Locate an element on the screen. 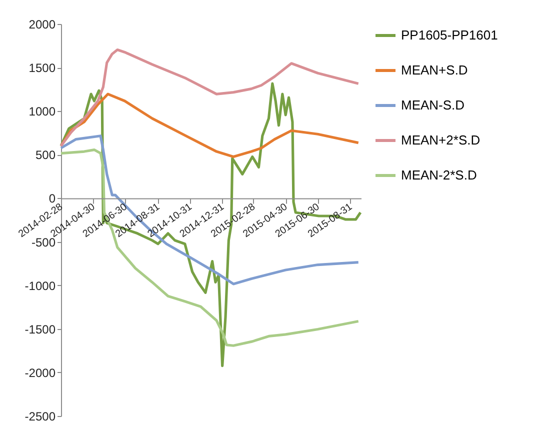 Image resolution: width=548 pixels, height=434 pixels. y-tick-label: 500 is located at coordinates (45, 155).